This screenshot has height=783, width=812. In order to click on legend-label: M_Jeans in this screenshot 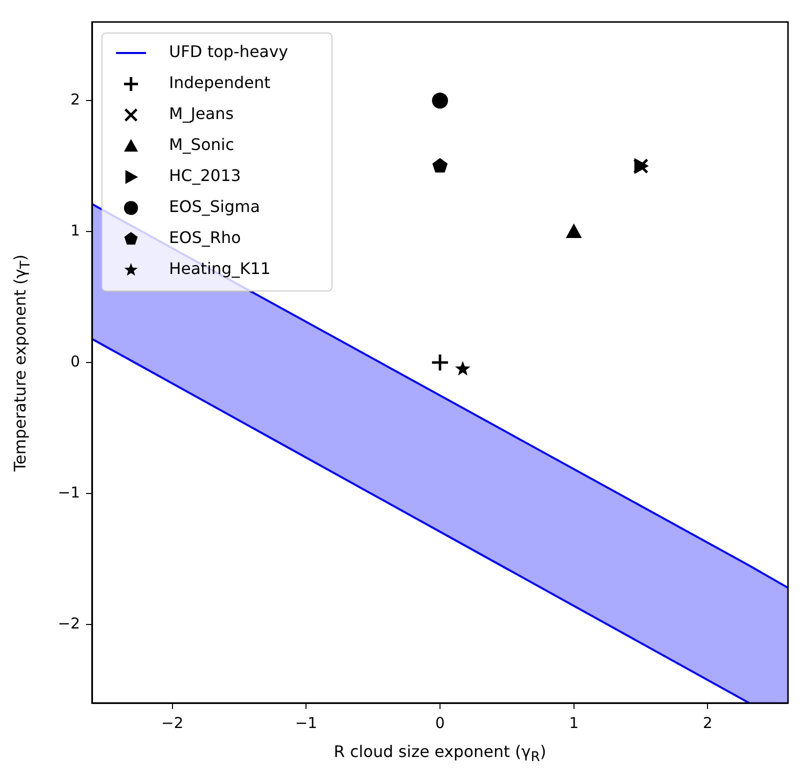, I will do `click(201, 114)`.